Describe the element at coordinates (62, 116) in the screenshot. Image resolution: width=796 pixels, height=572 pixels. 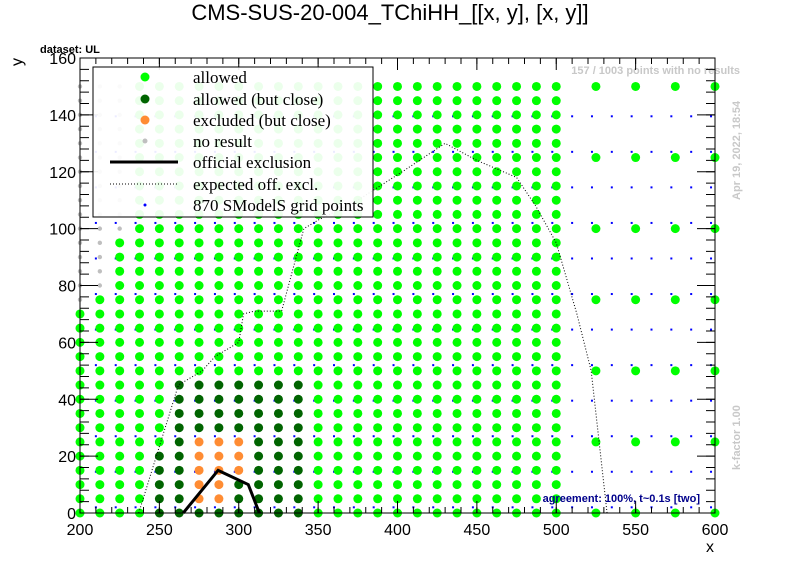
I see `y-tick-label: 140` at that location.